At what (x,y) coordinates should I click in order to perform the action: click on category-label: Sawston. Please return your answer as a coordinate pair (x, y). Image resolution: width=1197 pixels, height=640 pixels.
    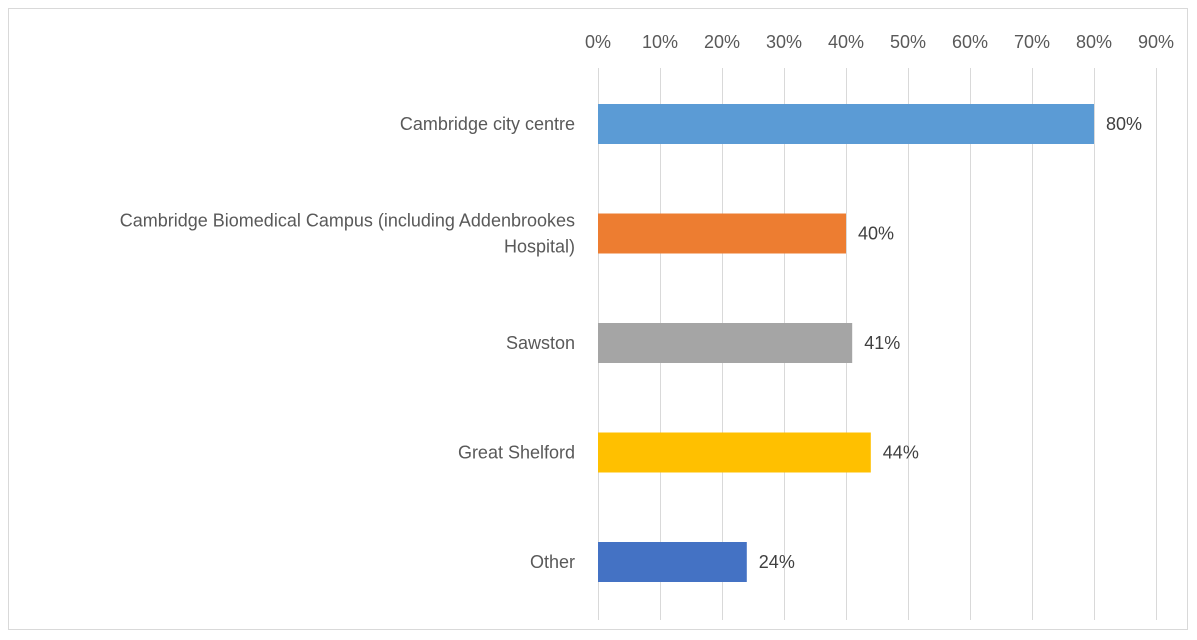
    Looking at the image, I should click on (540, 343).